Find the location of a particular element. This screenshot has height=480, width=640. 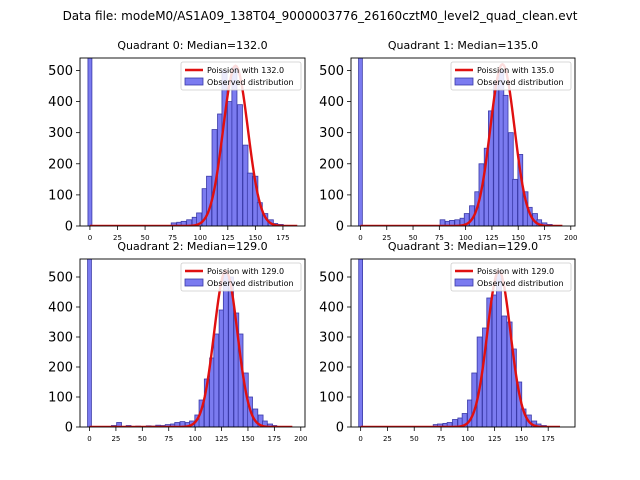

legend-label-poisson: Poission with 132.0 is located at coordinates (245, 70).